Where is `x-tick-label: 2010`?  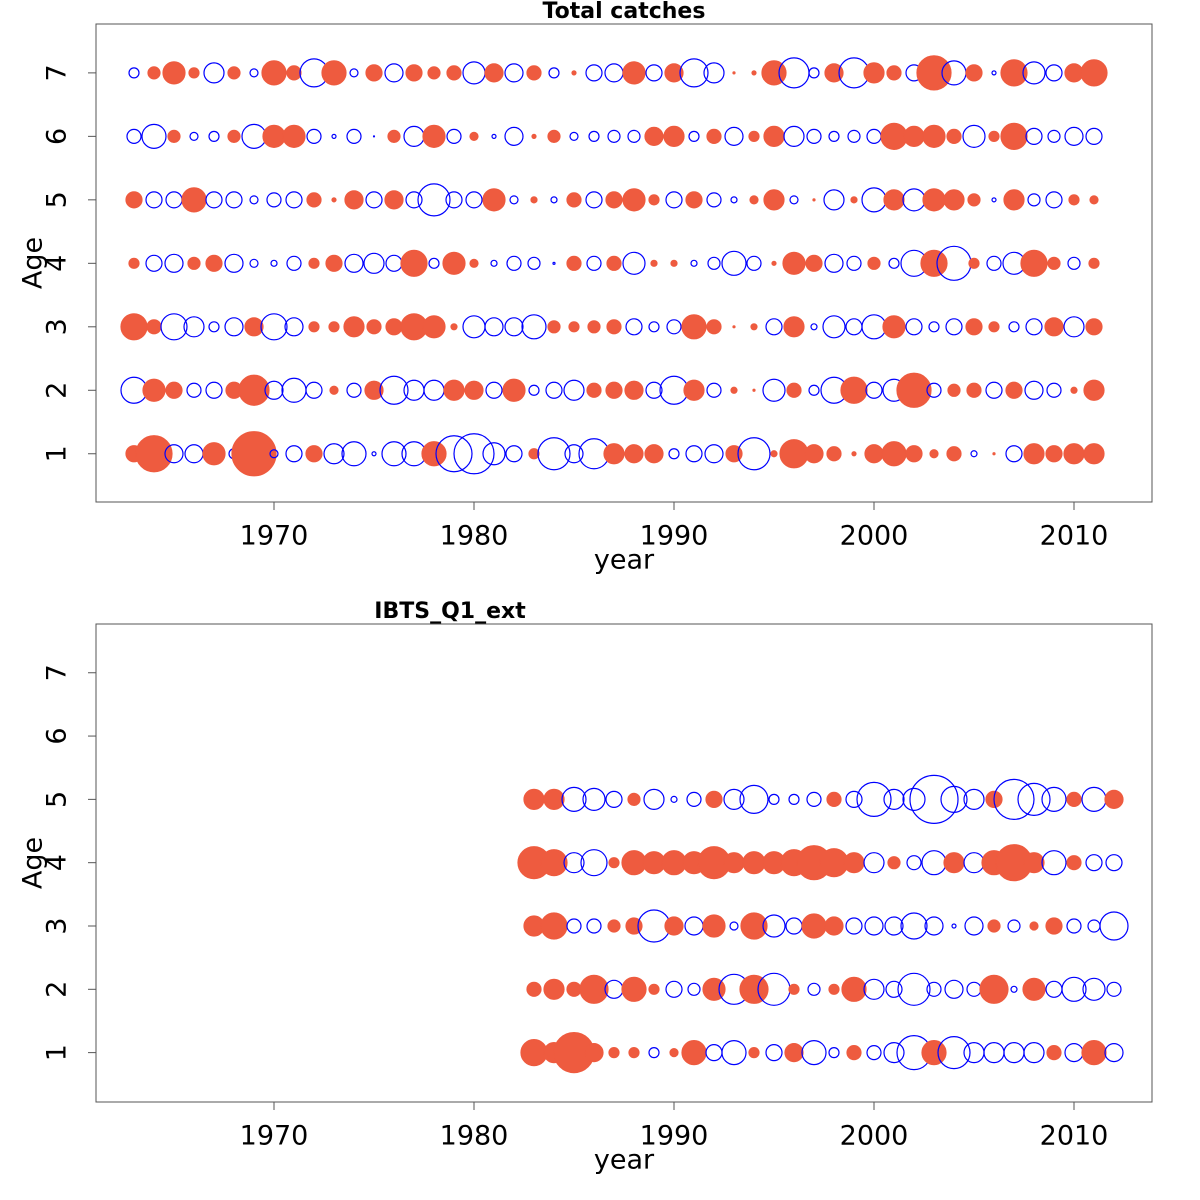
x-tick-label: 2010 is located at coordinates (1074, 1136).